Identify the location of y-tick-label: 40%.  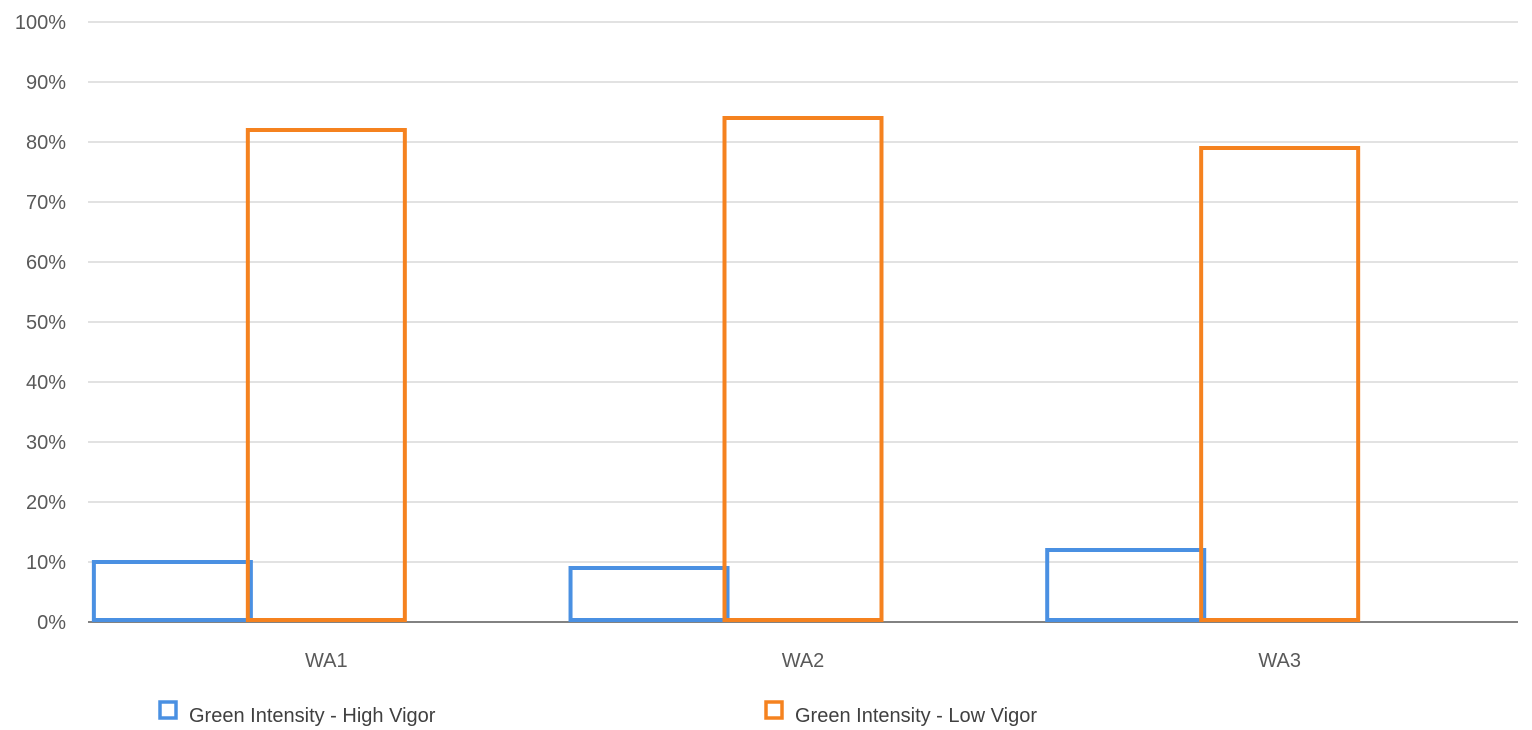
(46, 383).